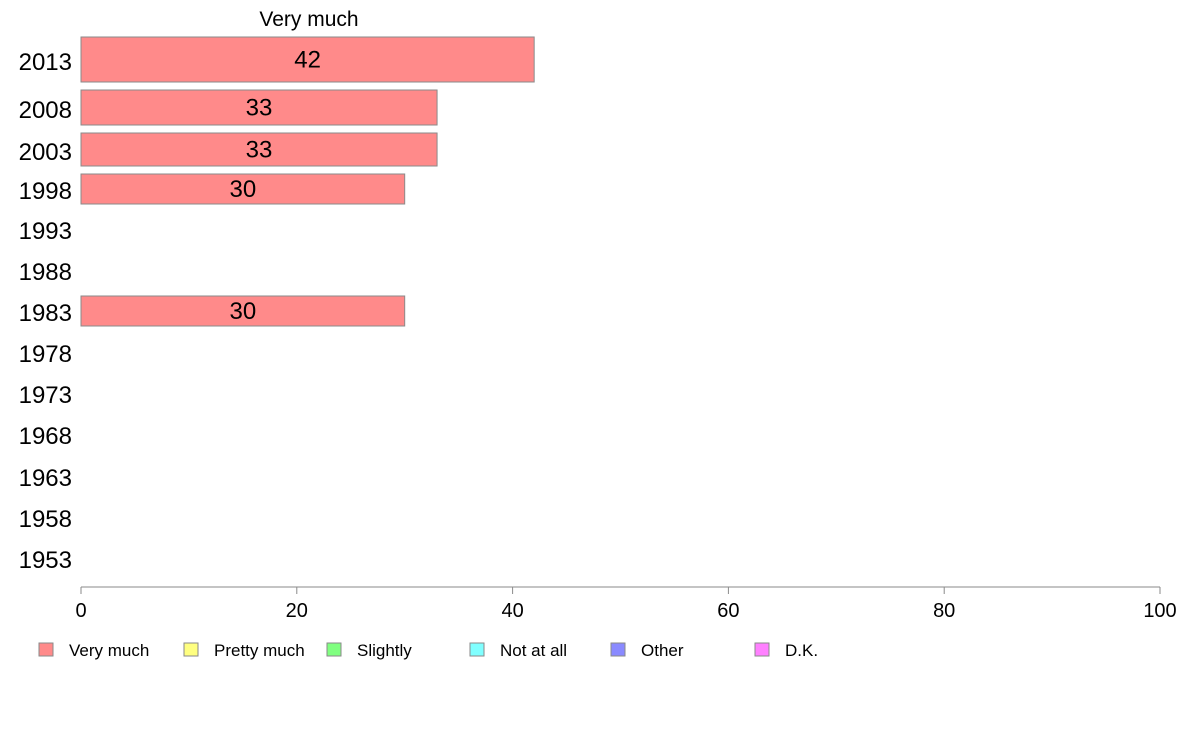 The image size is (1188, 736). Describe the element at coordinates (533, 650) in the screenshot. I see `legend-label-not-at-all: Not at all` at that location.